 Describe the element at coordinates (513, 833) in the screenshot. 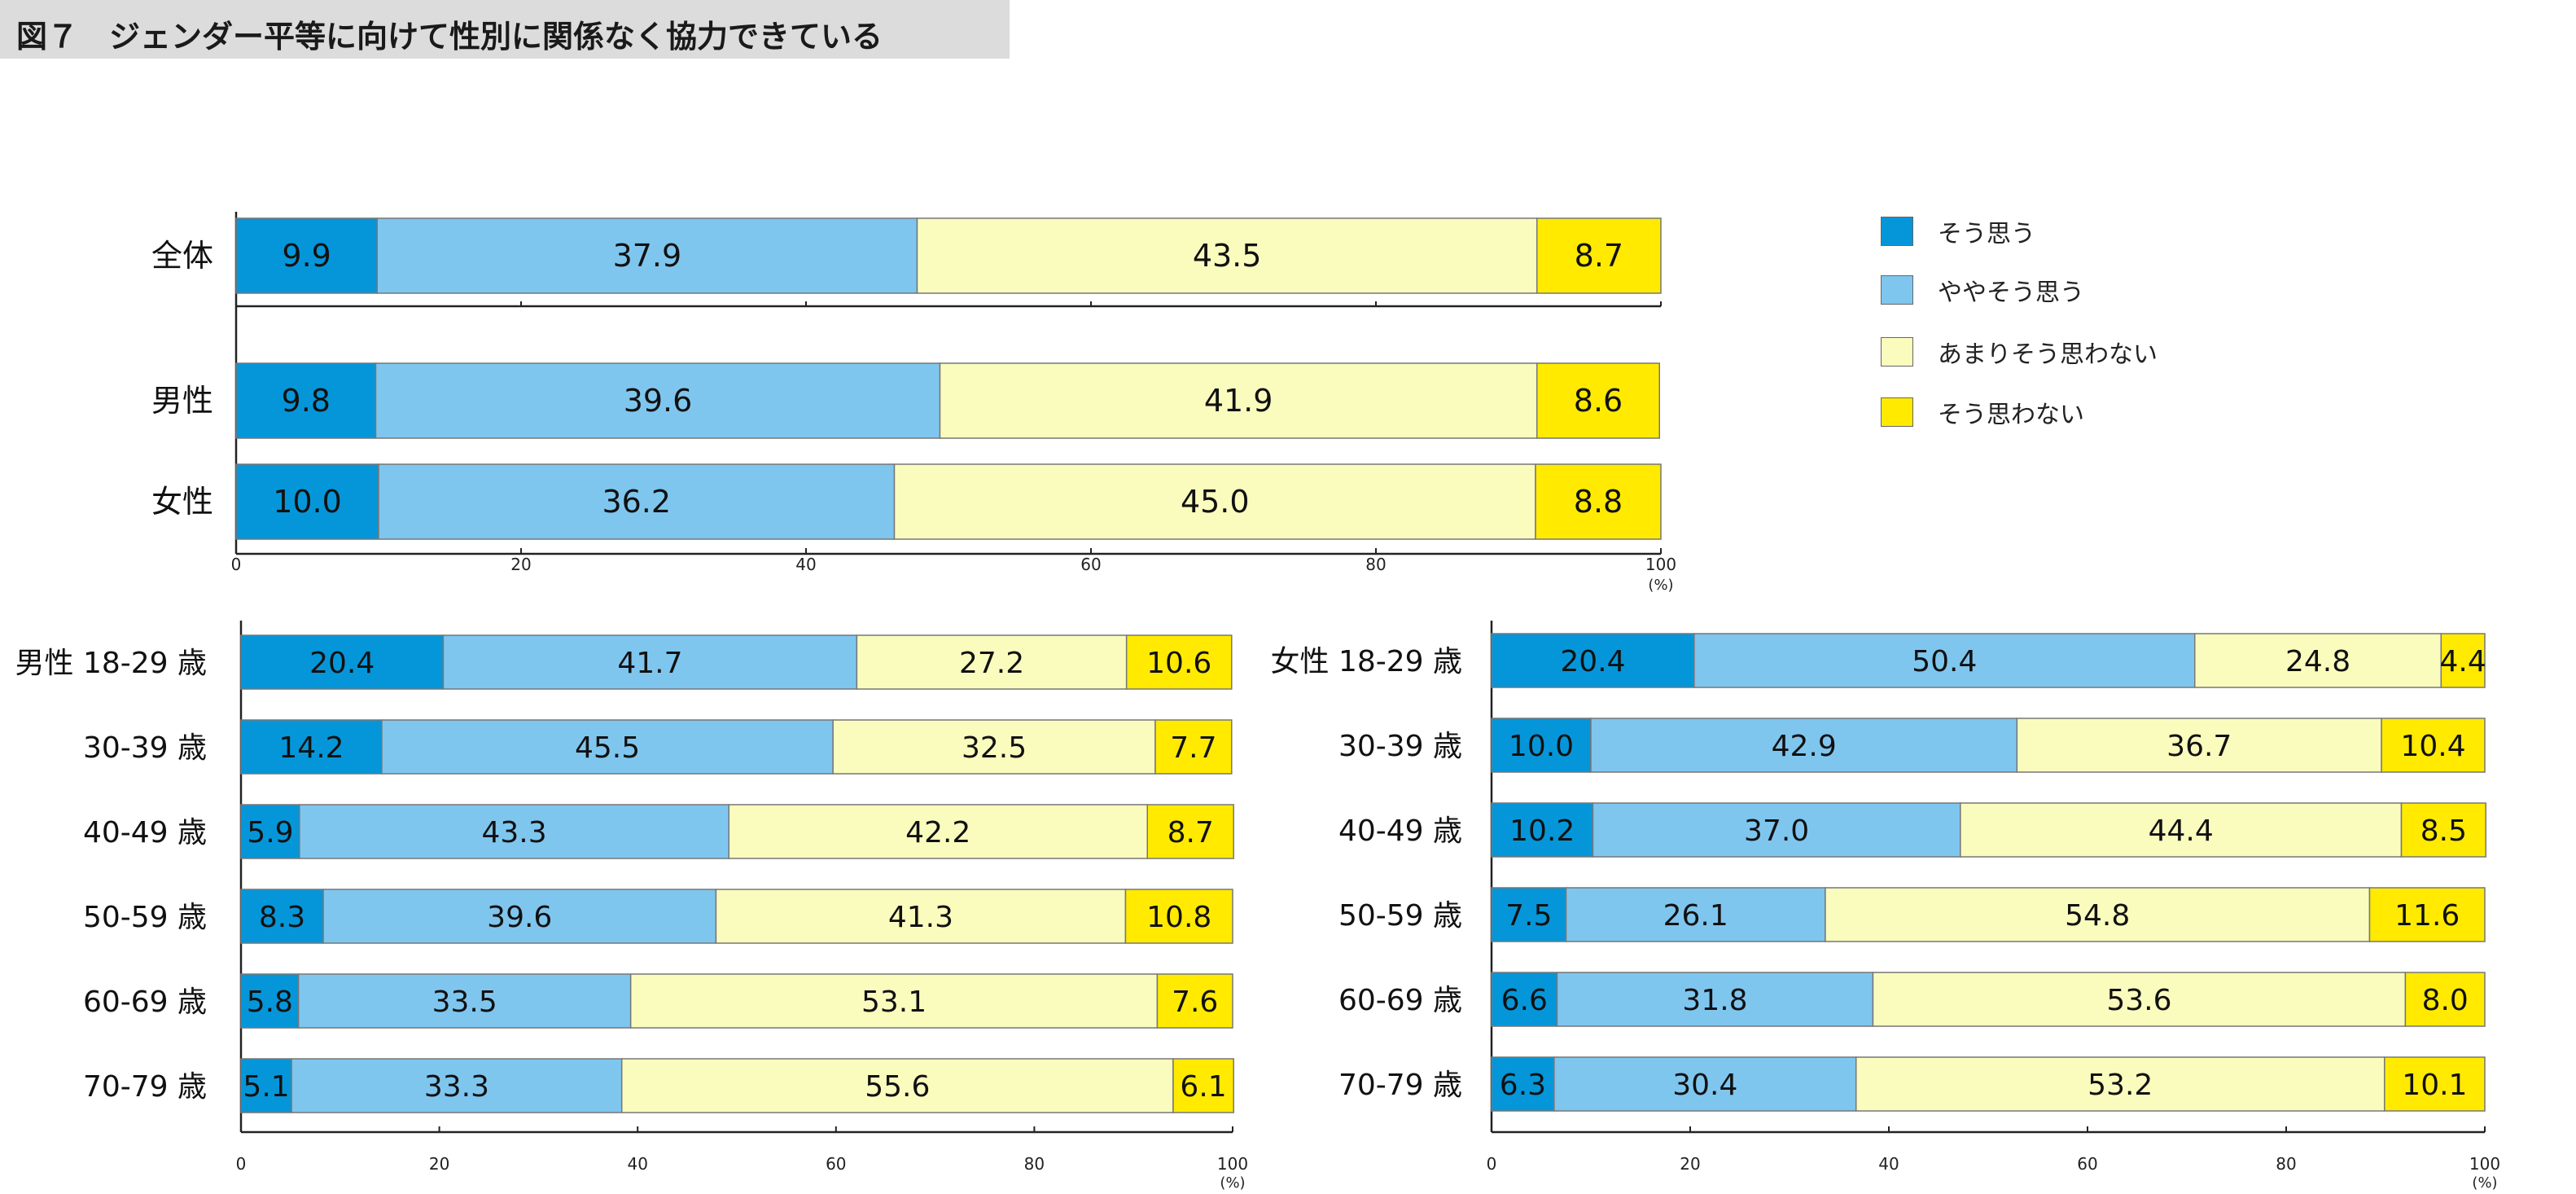

I see `panel2-value-label-2-1: 43.3` at that location.